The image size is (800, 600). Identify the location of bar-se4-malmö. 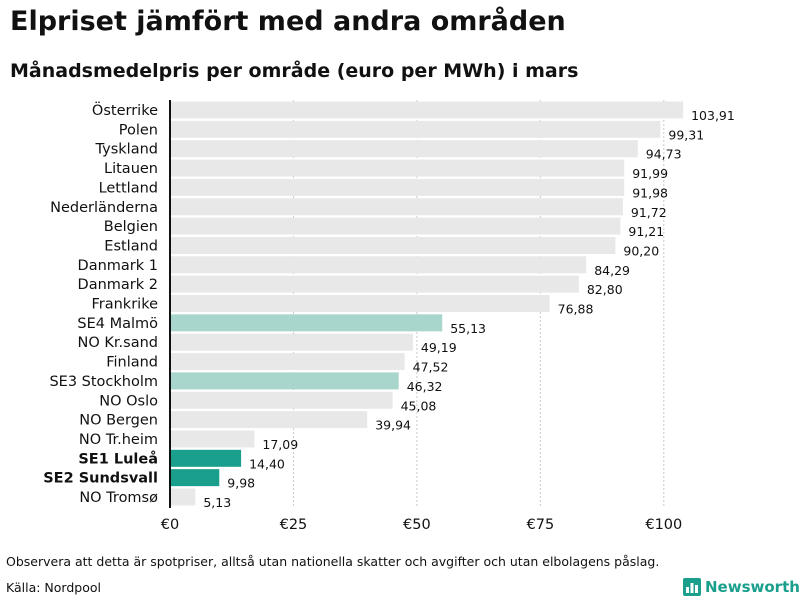
(306, 323).